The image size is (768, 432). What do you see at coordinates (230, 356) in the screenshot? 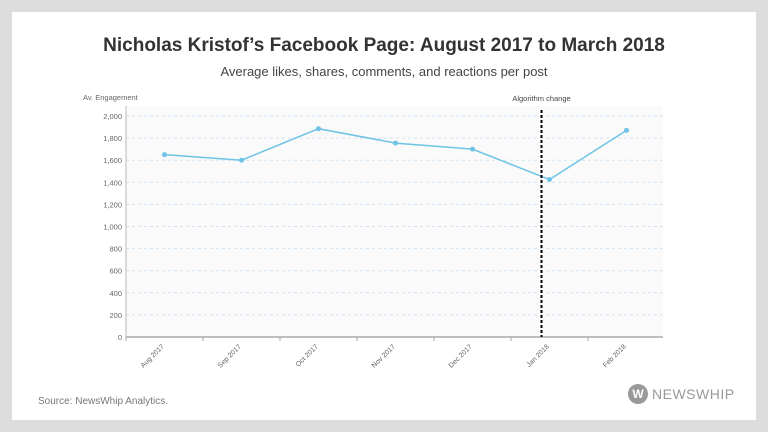
I see `x-tick-label: Sep 2017` at bounding box center [230, 356].